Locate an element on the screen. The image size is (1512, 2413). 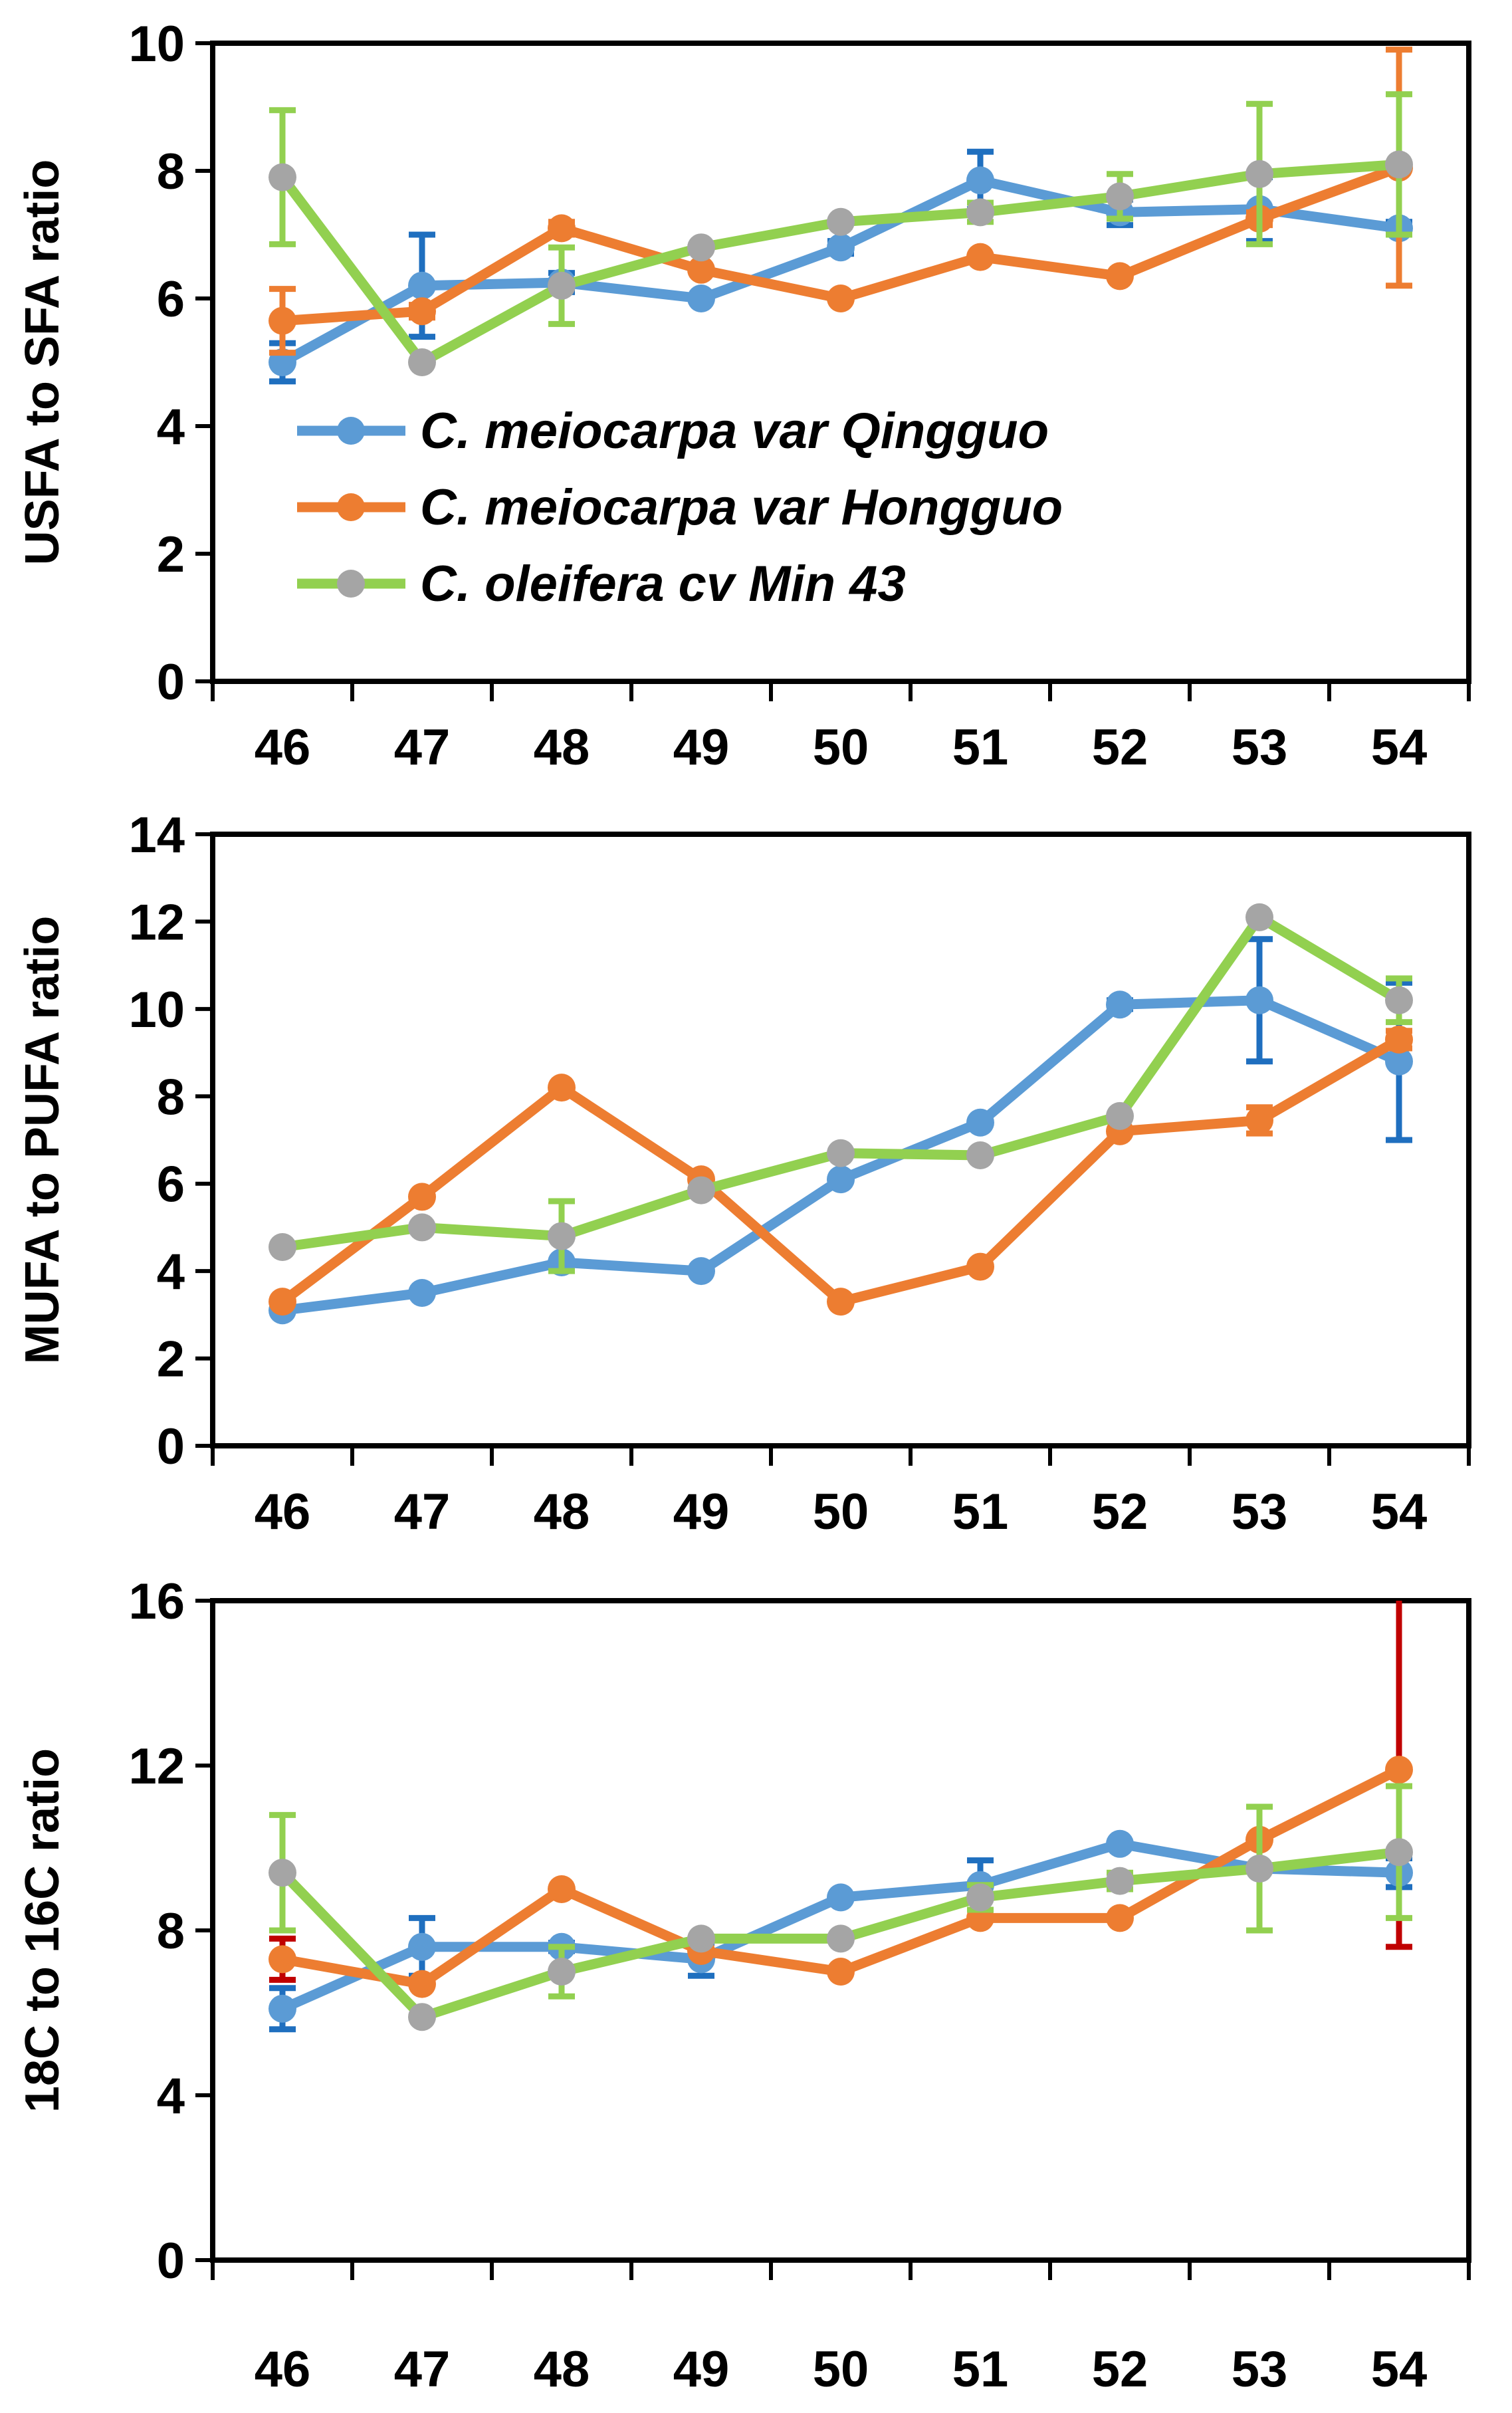
y-tick-label: 16 is located at coordinates (156, 1602).